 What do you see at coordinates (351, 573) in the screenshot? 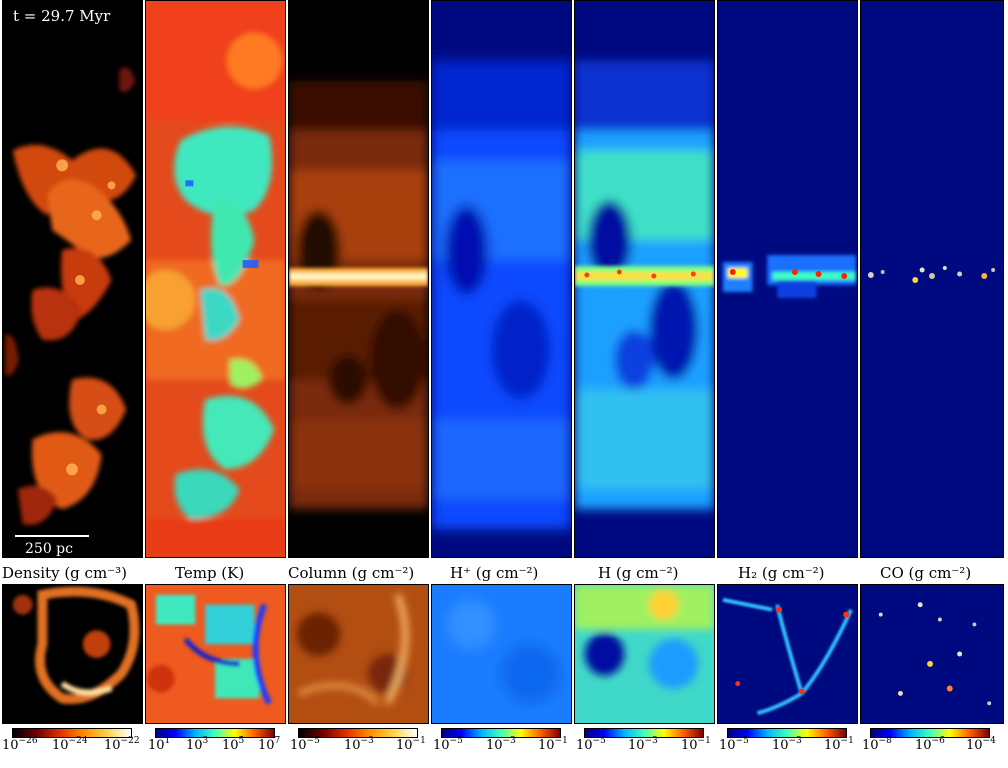
I see `column-title: Column (g cm⁻²)` at bounding box center [351, 573].